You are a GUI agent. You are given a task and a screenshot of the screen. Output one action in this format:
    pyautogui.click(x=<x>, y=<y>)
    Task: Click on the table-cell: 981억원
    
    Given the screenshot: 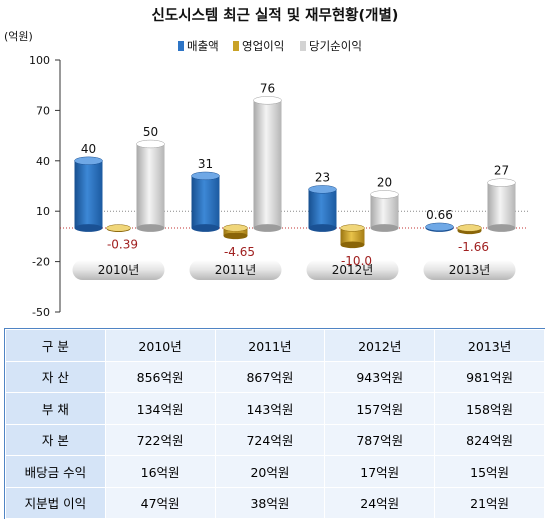 What is the action you would take?
    pyautogui.click(x=489, y=376)
    